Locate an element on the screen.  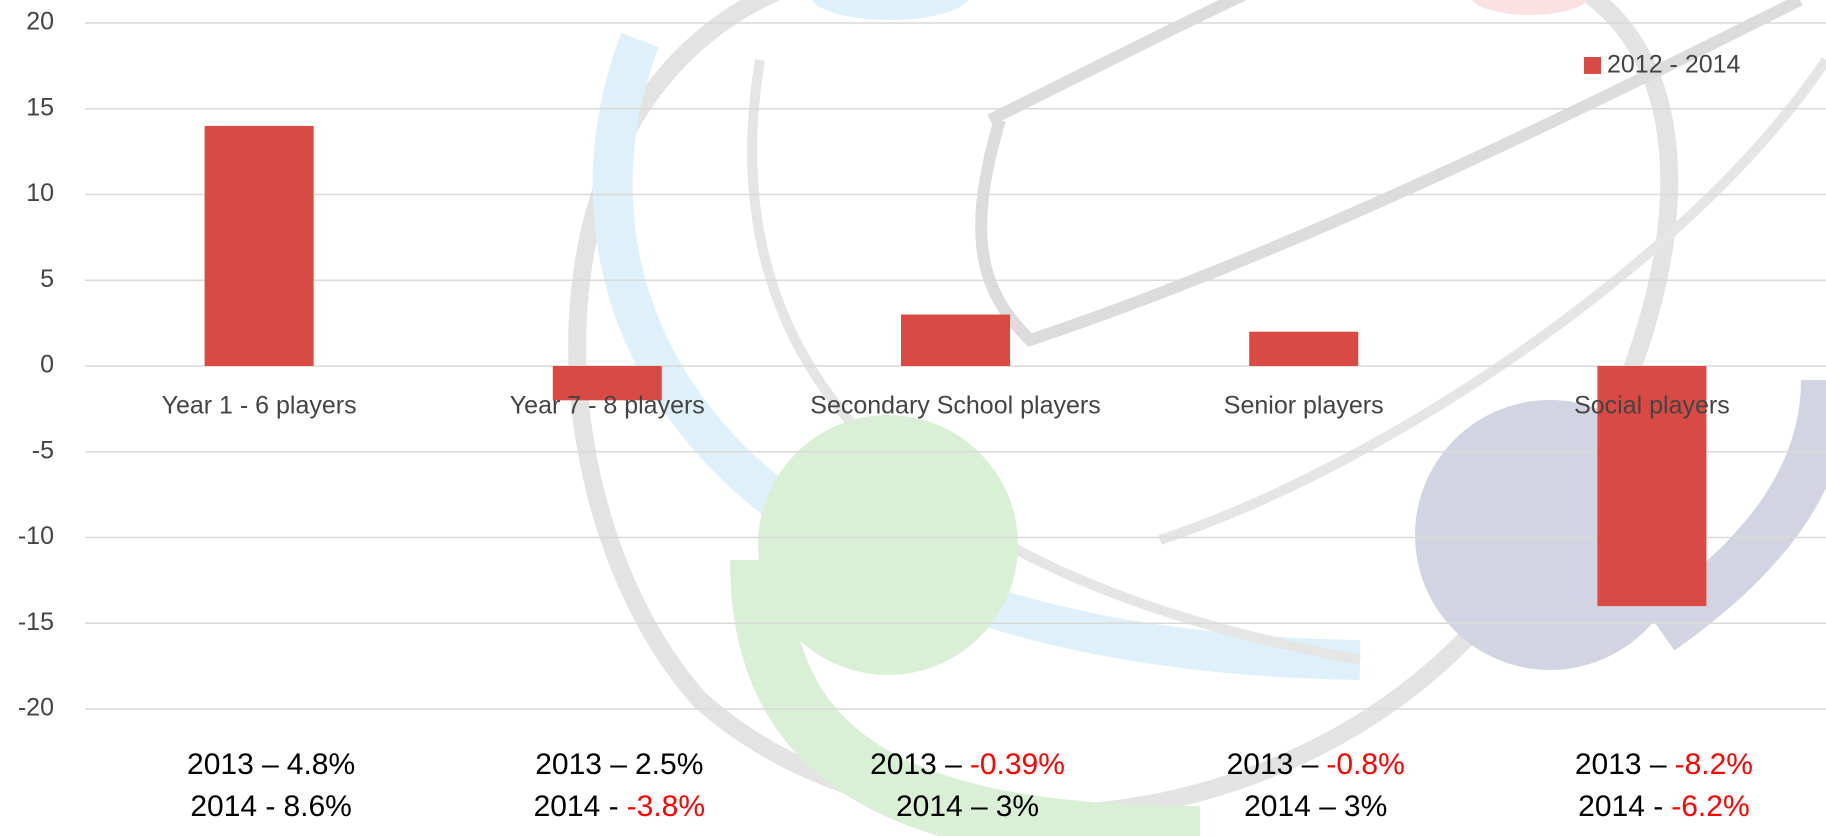
x-tick-label: Senior players is located at coordinates (1304, 406).